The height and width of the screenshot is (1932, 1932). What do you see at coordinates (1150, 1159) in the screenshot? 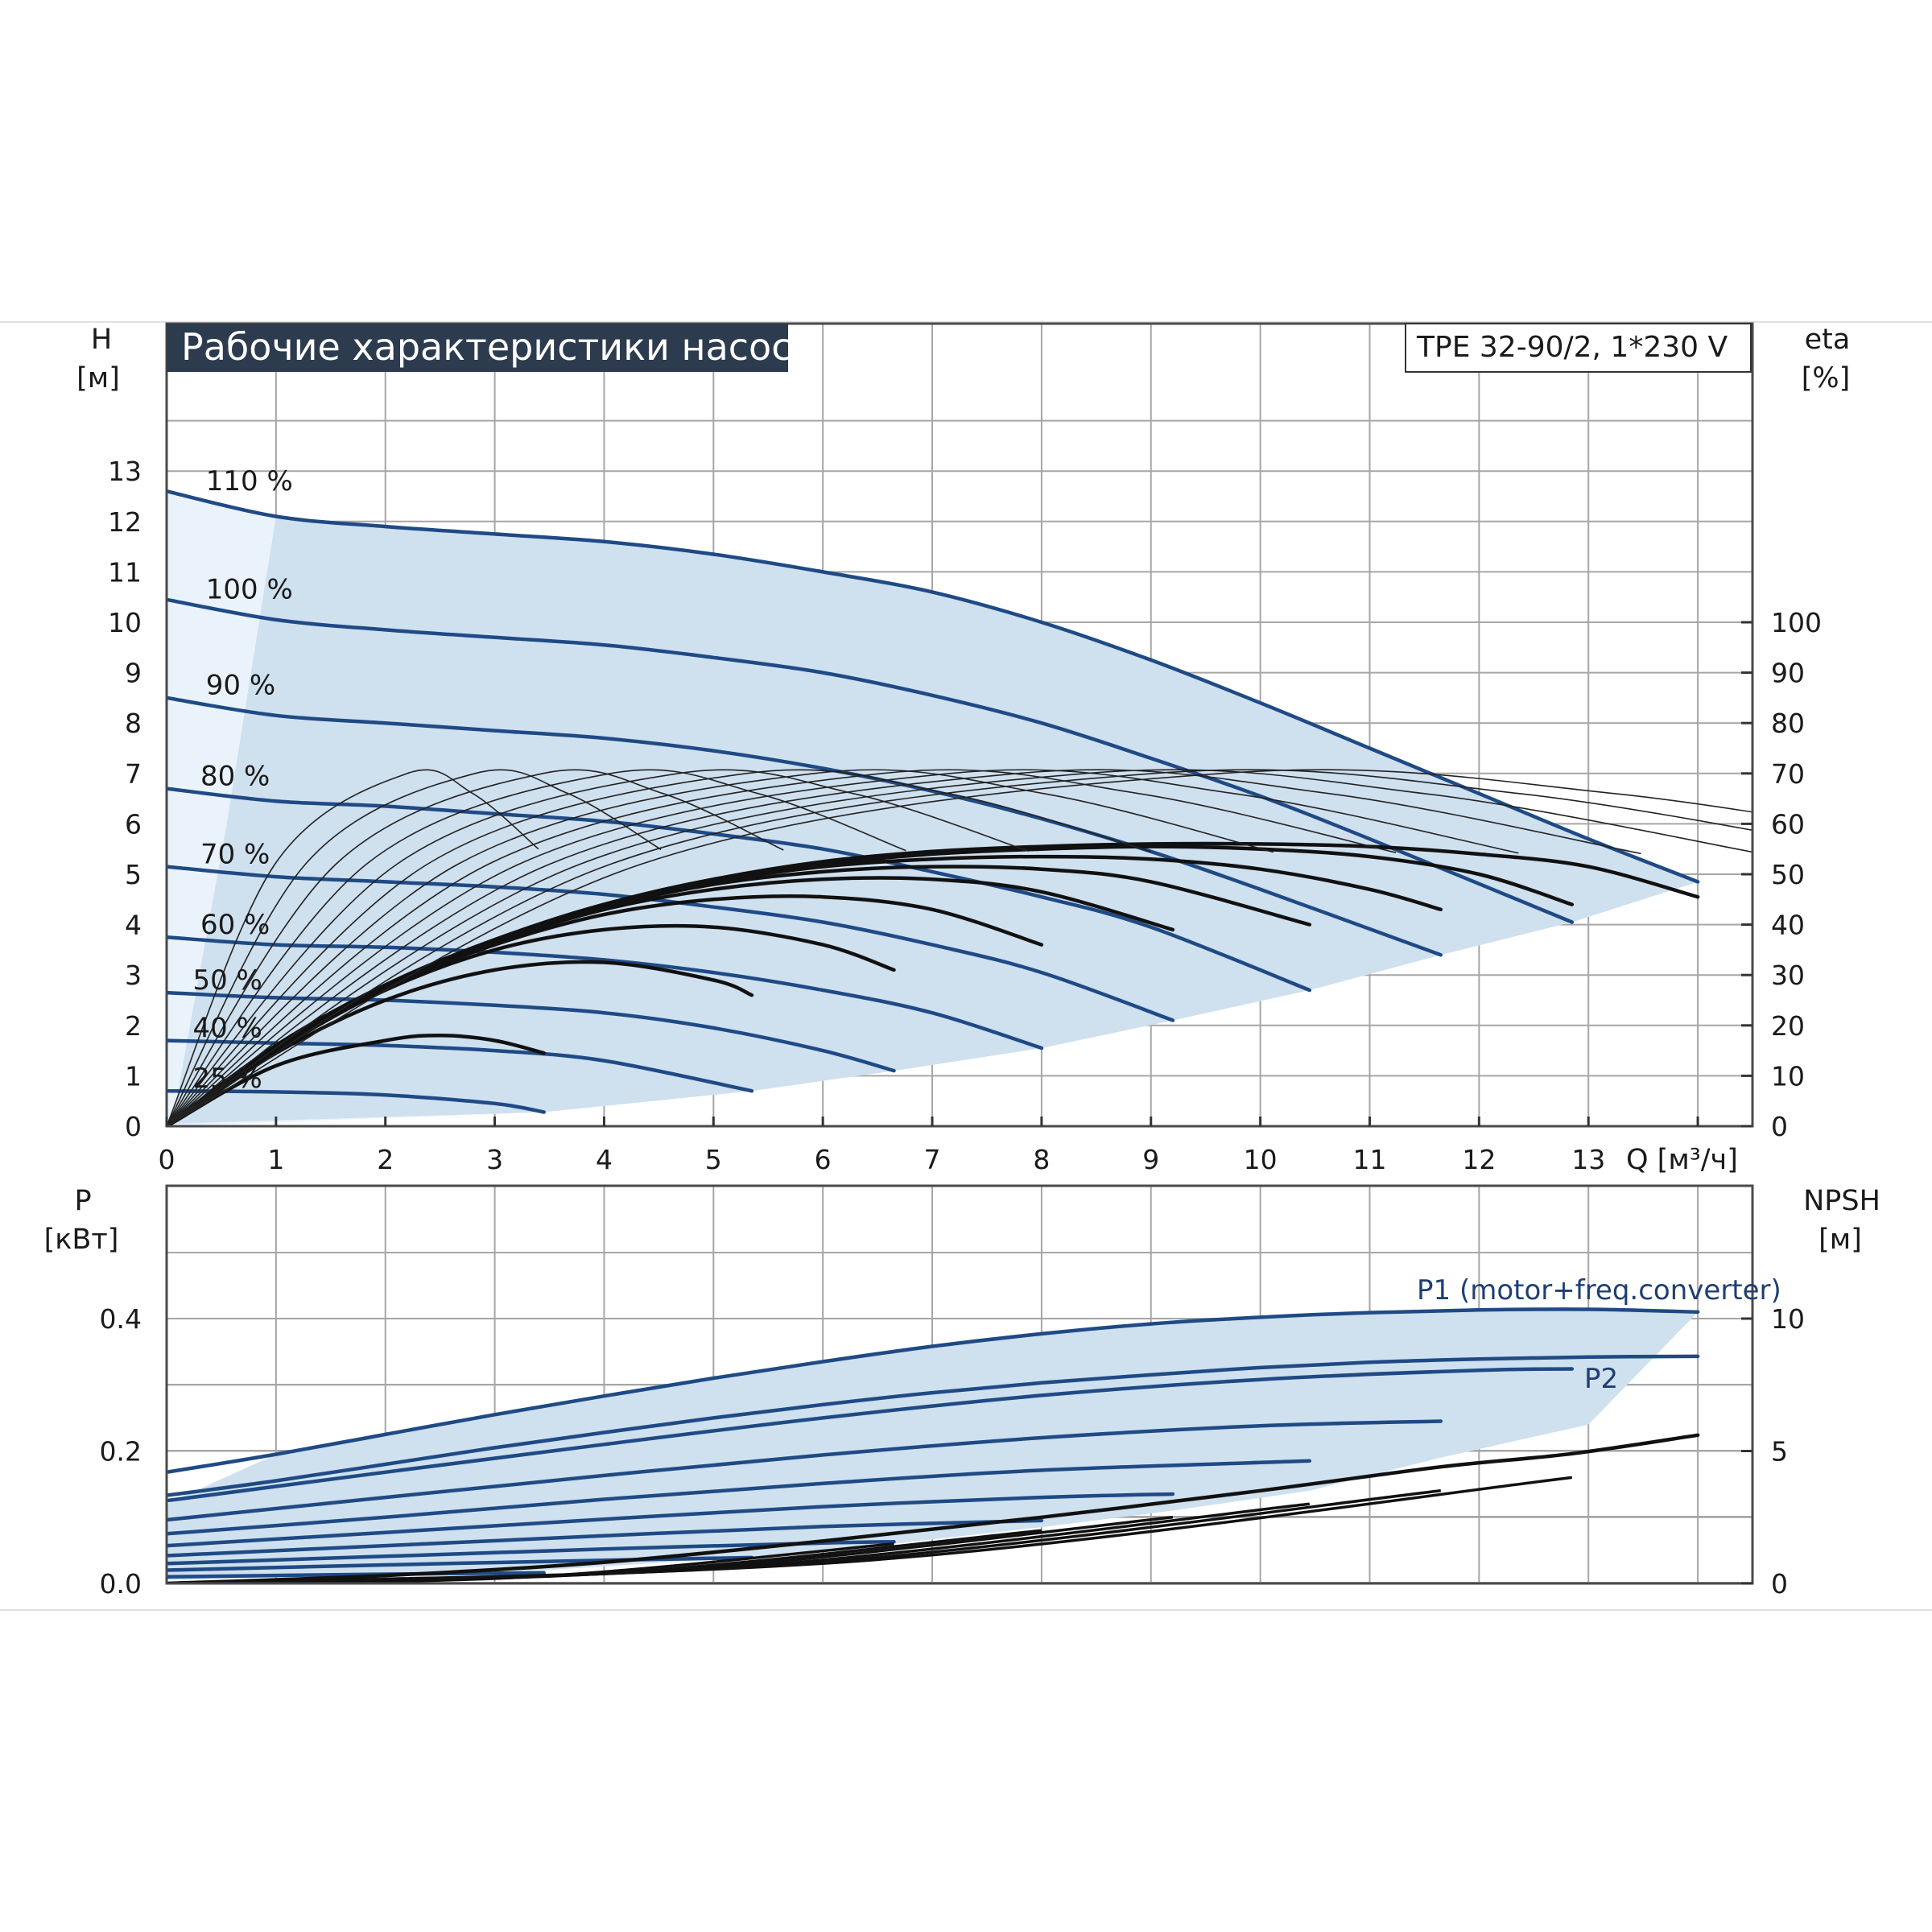
I see `x-tick-label: 9` at bounding box center [1150, 1159].